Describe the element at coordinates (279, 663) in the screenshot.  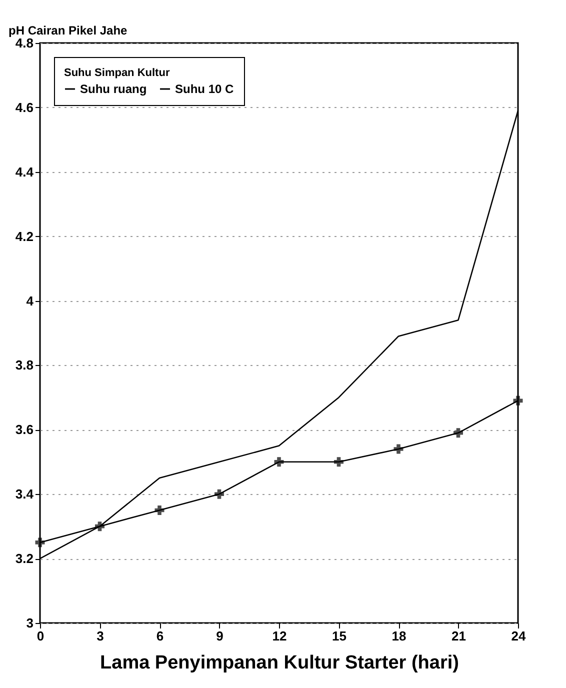
I see `x-axis-title: Lama Penyimpanan Kultur Starter (hari)` at that location.